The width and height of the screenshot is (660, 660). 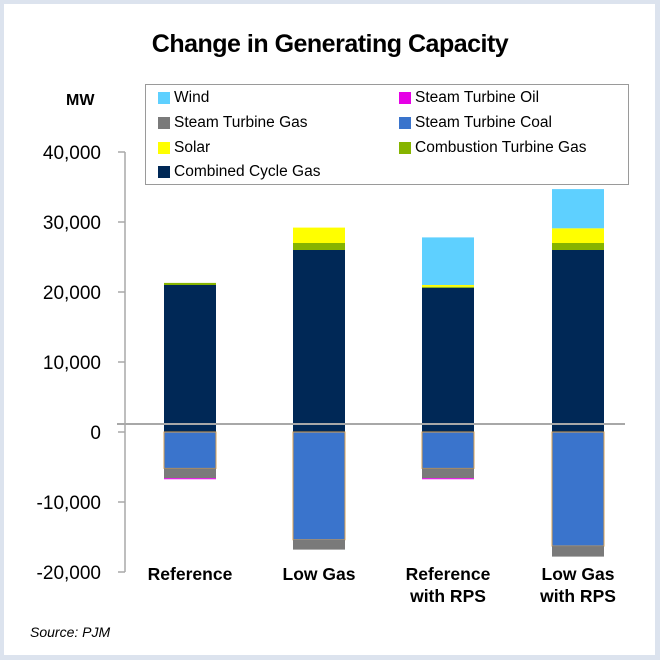 What do you see at coordinates (70, 632) in the screenshot?
I see `source-note: Source: PJM` at bounding box center [70, 632].